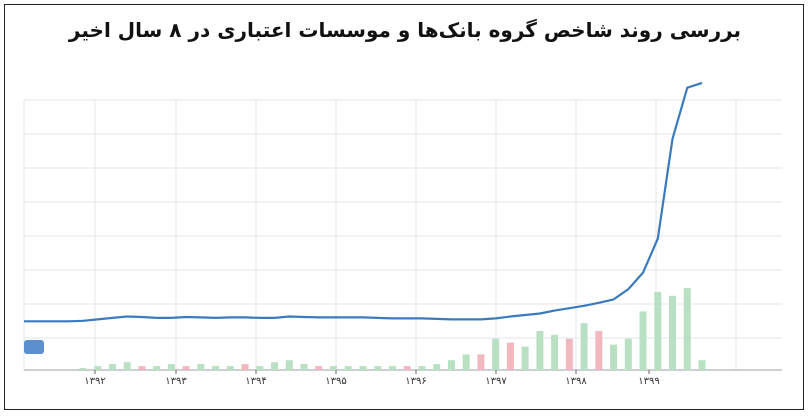 The height and width of the screenshot is (417, 810). I want to click on x-tick-label: ۱۳۹۲, so click(94, 381).